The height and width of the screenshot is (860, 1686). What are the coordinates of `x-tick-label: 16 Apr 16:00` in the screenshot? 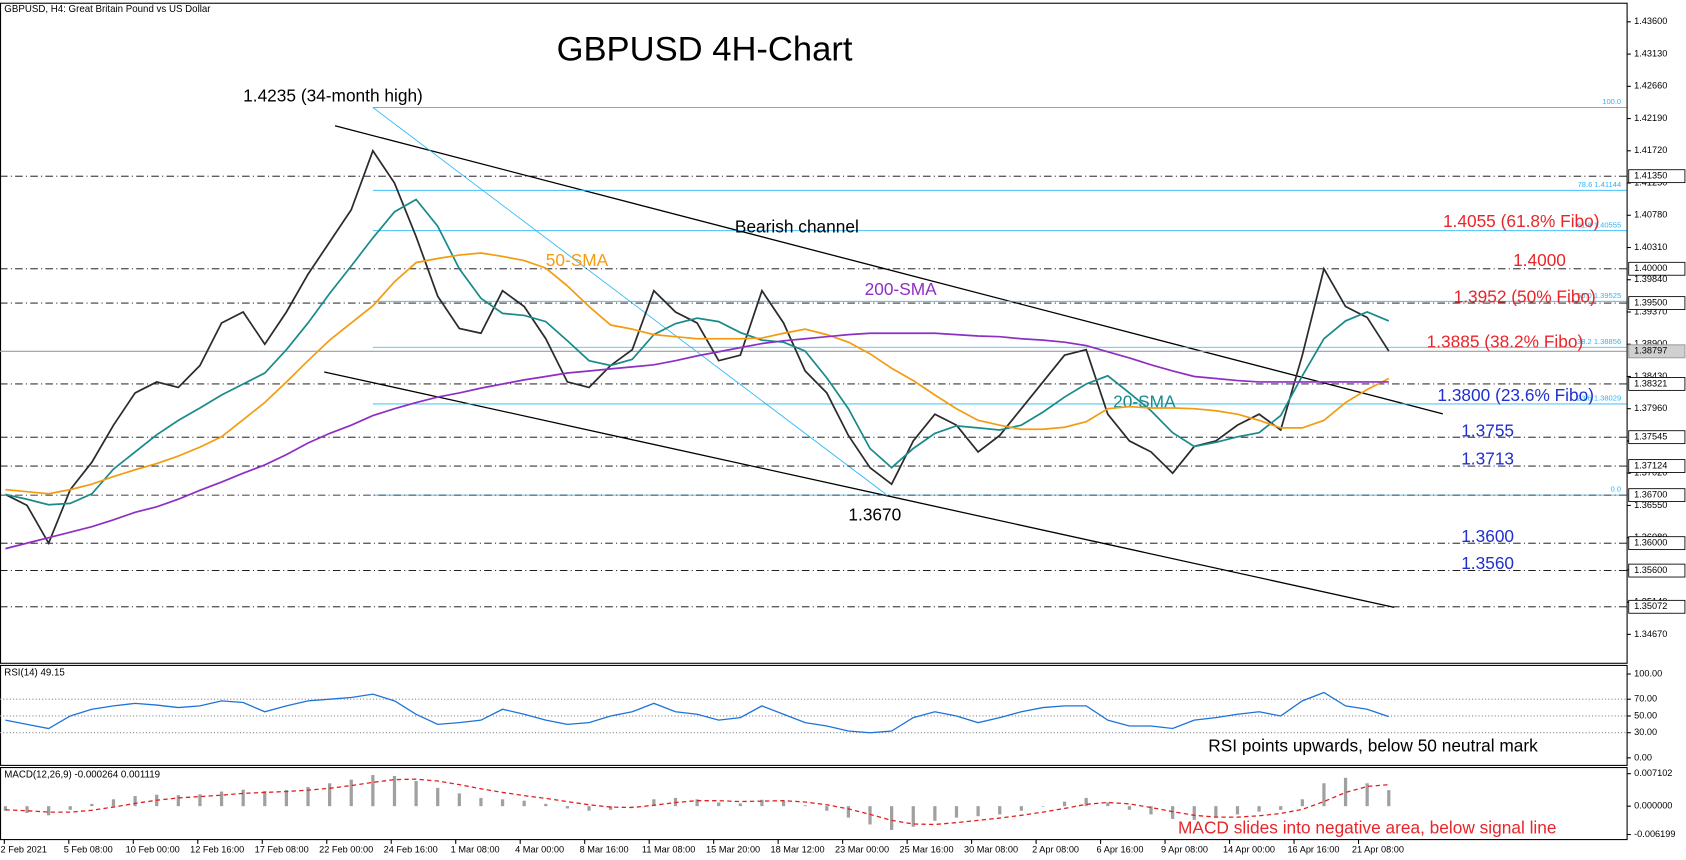 It's located at (1313, 850).